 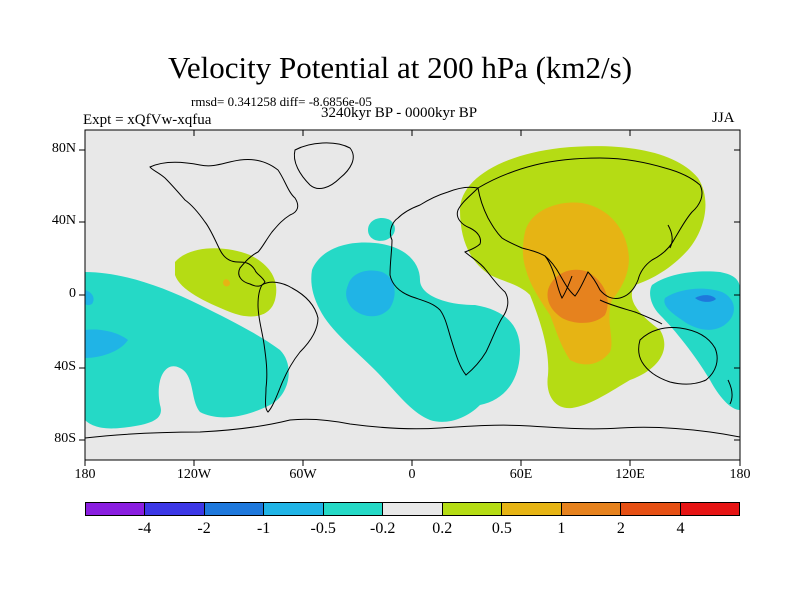 I want to click on coastline-new-zealand, so click(x=730, y=392).